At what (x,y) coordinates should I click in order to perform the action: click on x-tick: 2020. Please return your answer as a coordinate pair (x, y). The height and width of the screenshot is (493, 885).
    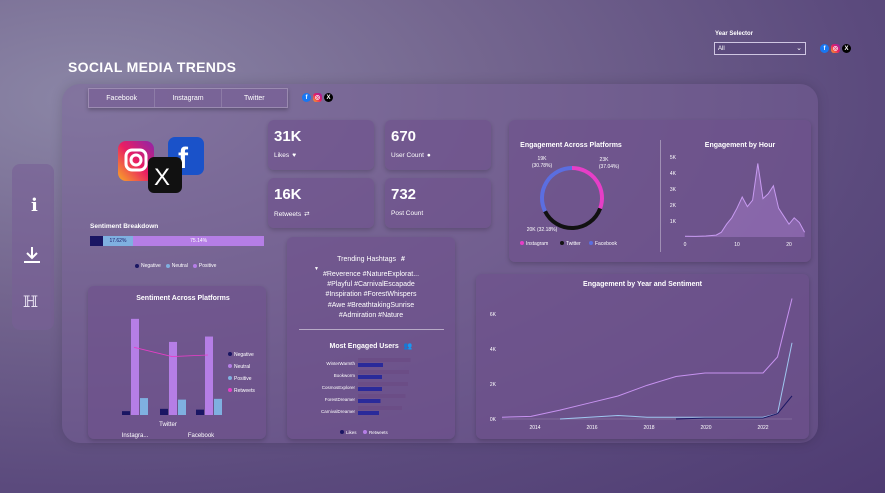
    Looking at the image, I should click on (705, 428).